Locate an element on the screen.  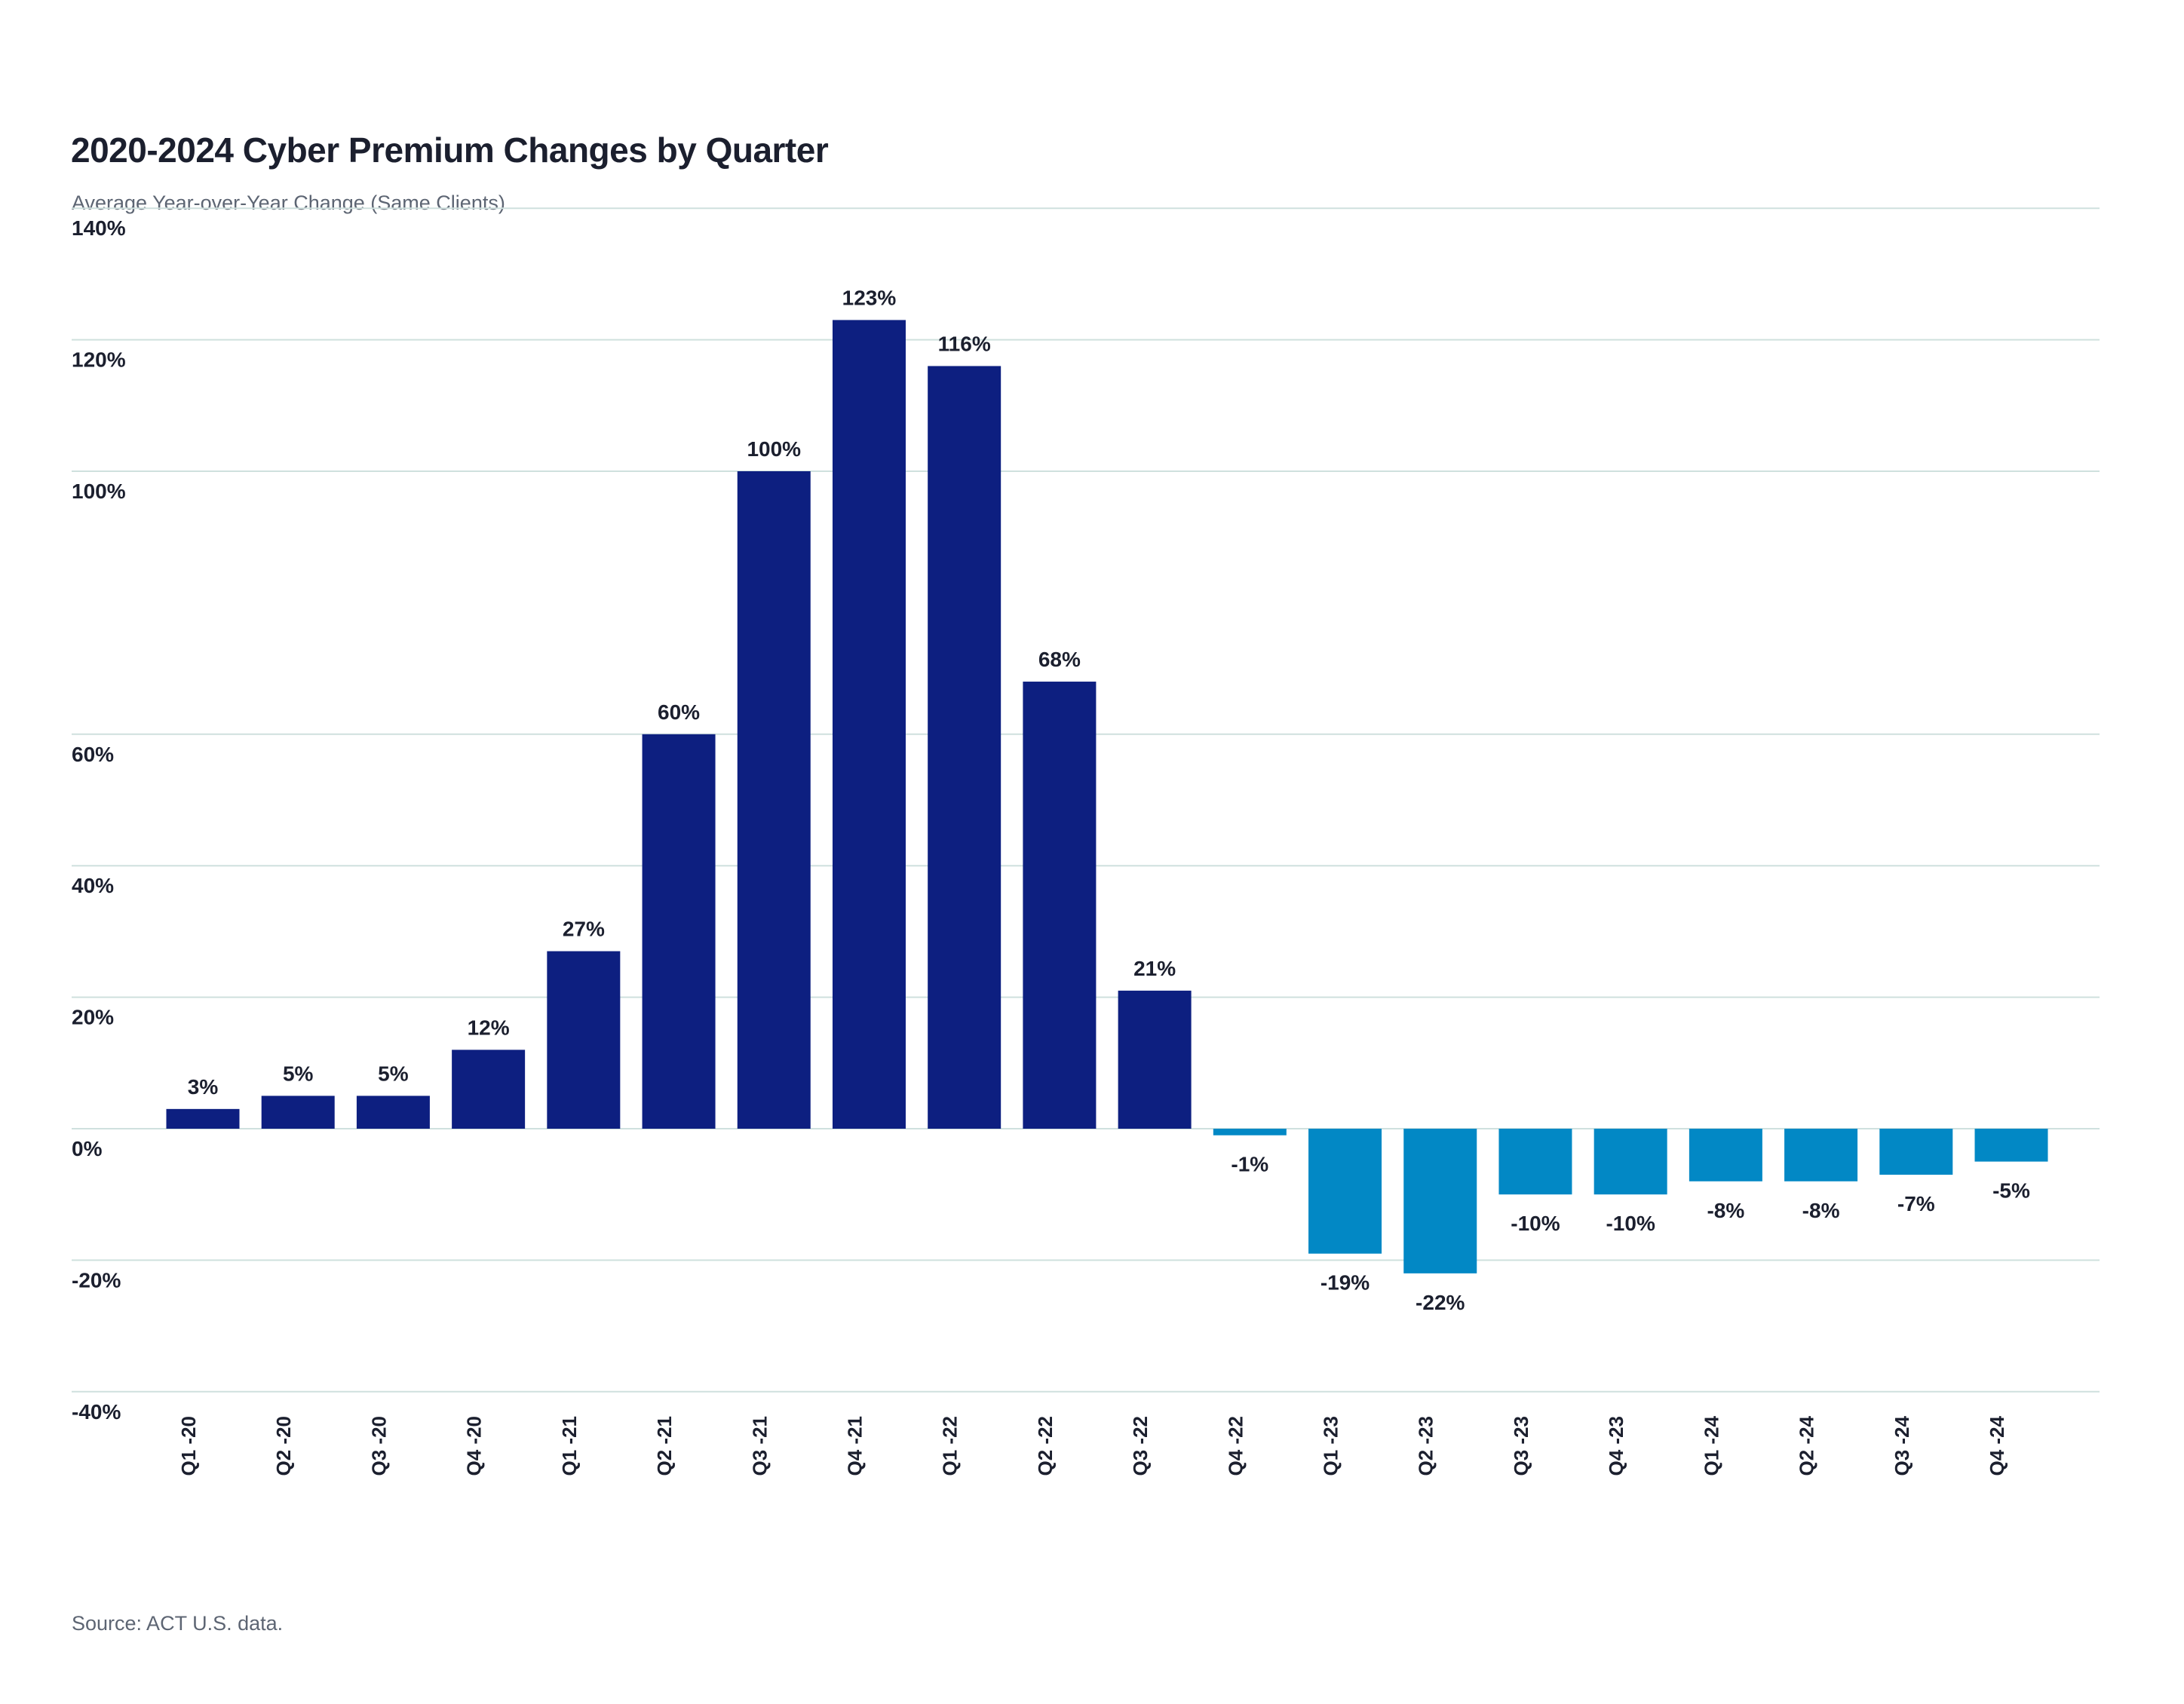
x-category-label: Q1 -20 is located at coordinates (188, 1446).